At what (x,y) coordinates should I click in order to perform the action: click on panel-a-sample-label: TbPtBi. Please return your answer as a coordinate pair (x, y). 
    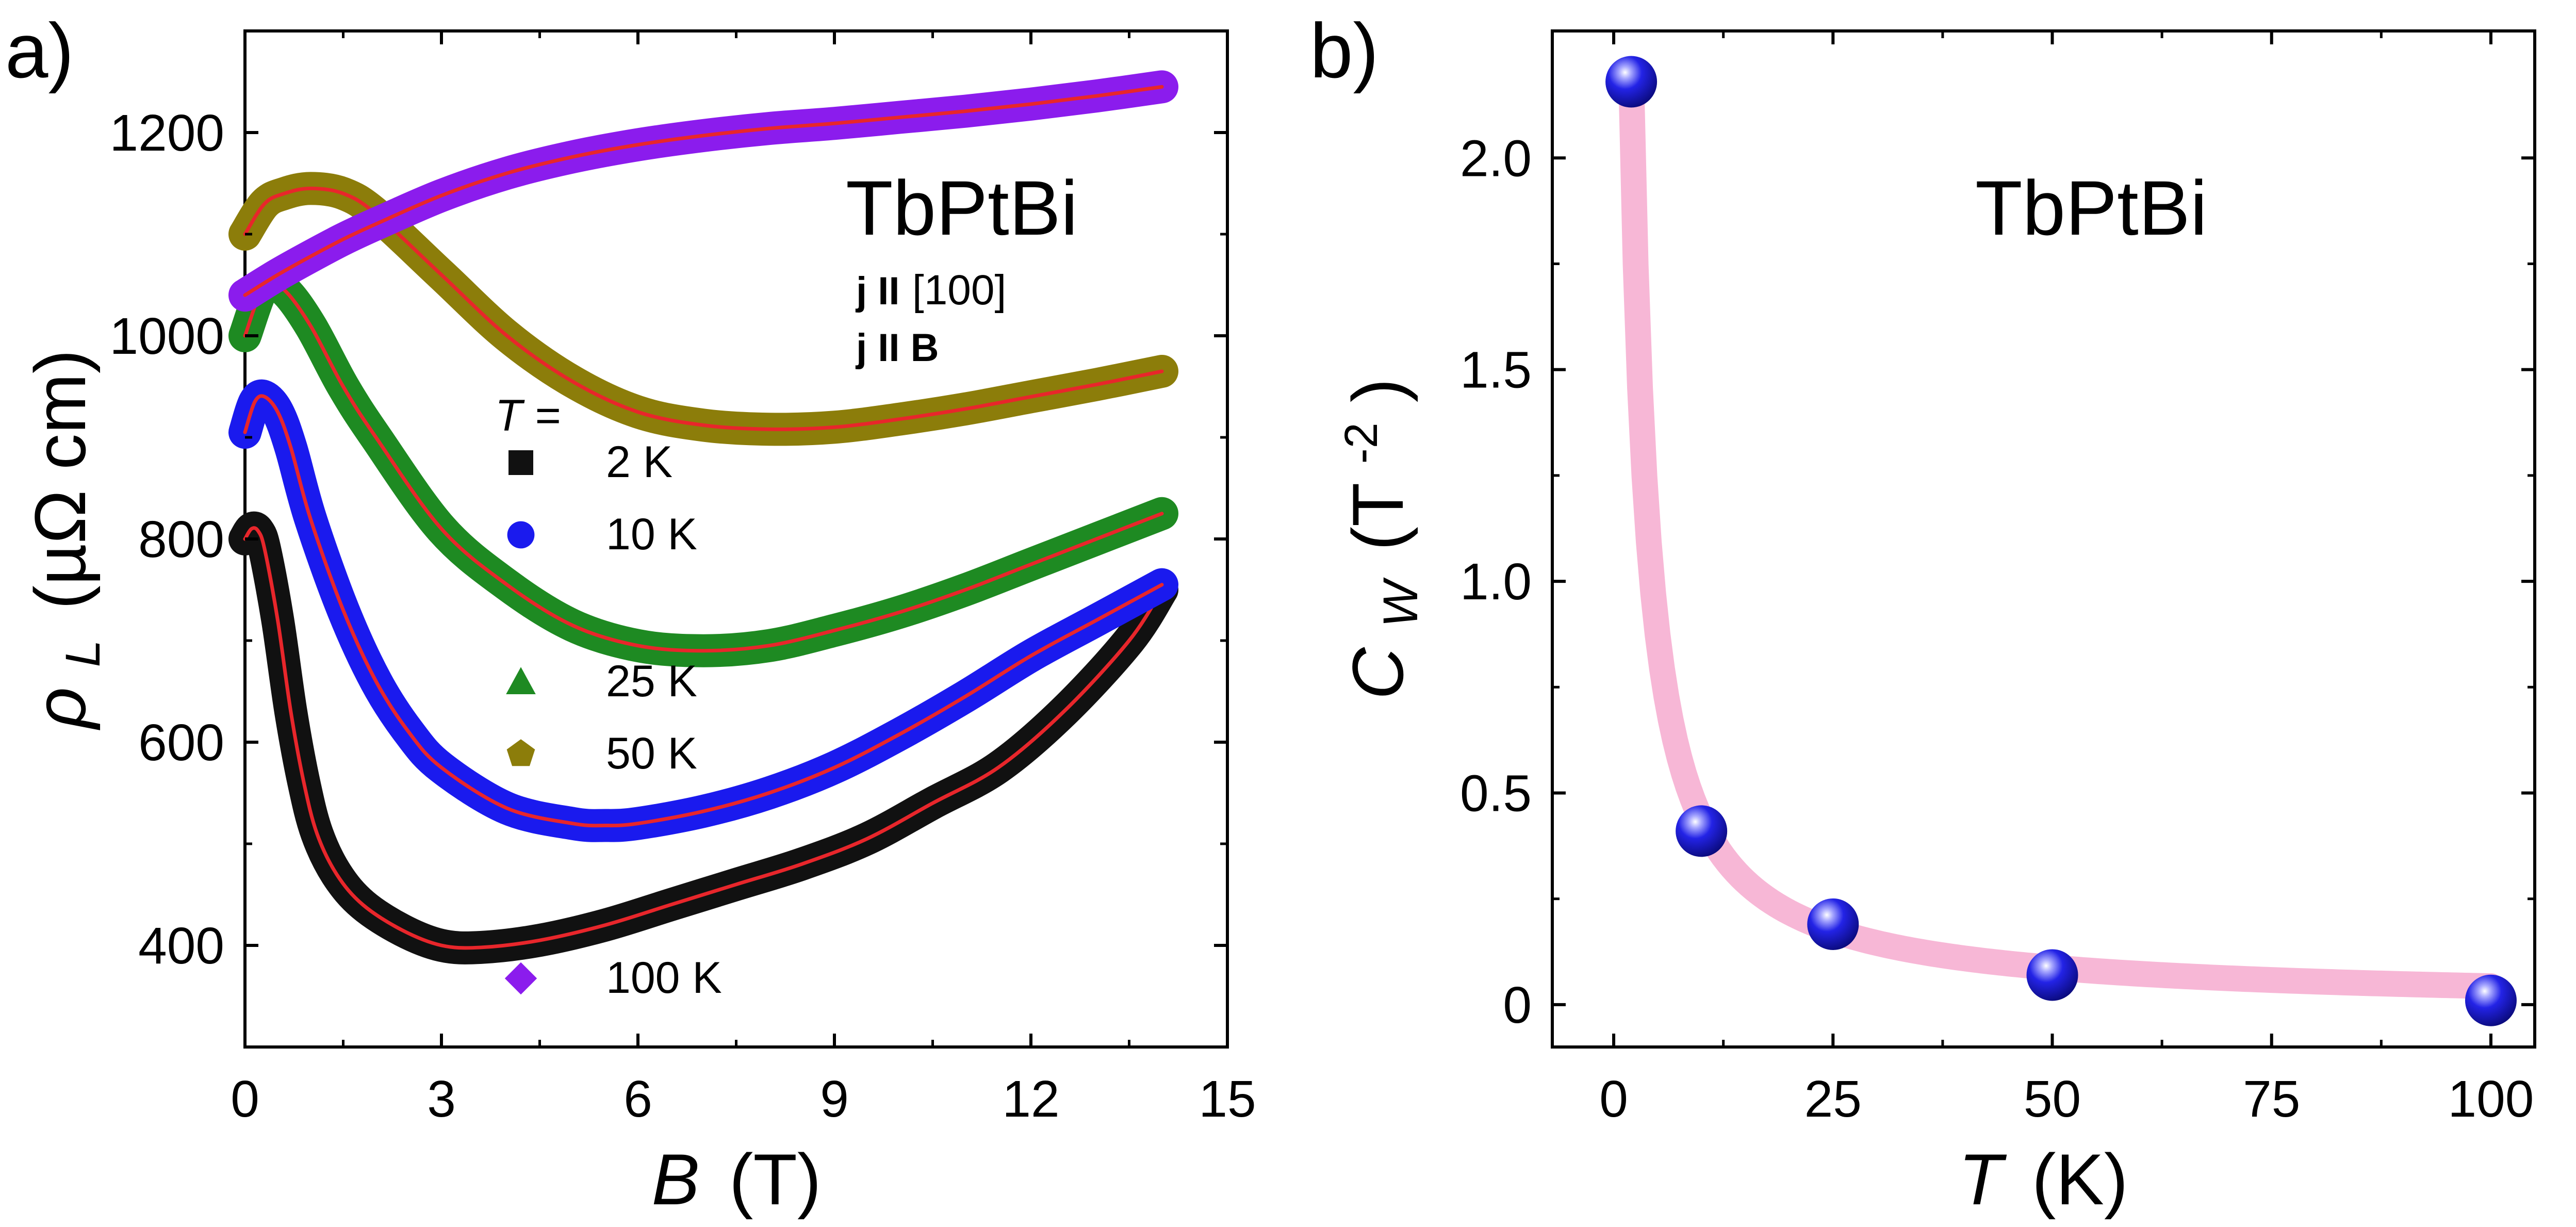
    Looking at the image, I should click on (962, 208).